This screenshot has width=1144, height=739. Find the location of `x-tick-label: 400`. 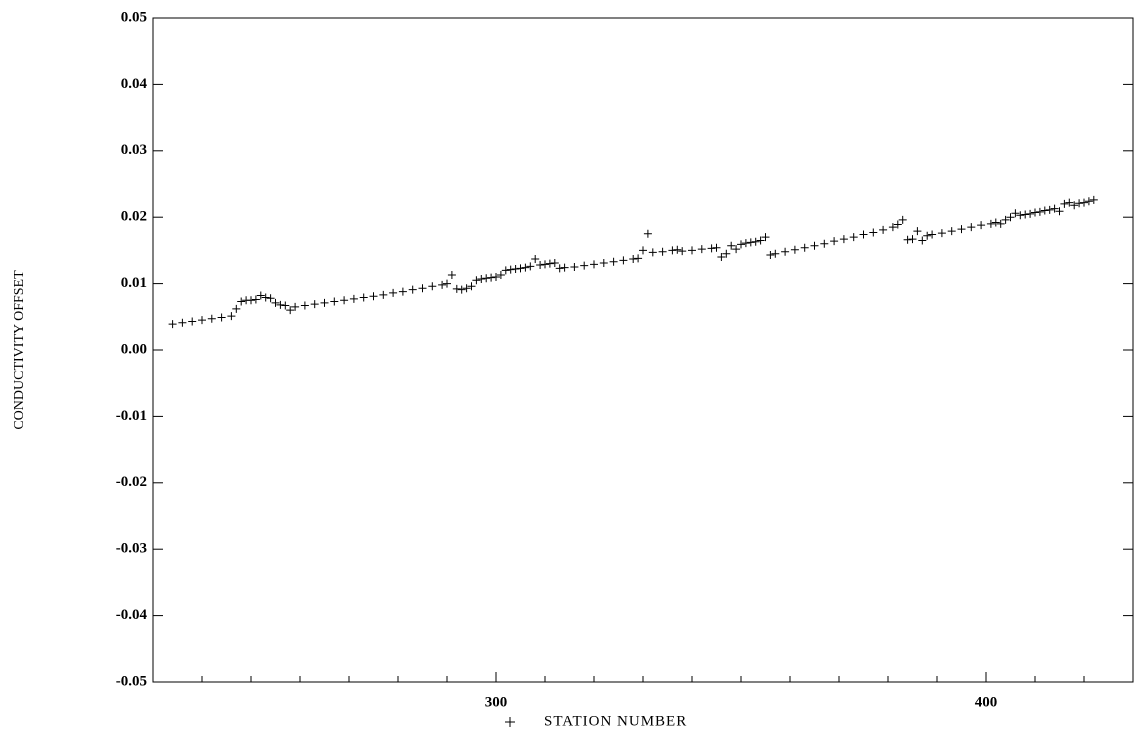

x-tick-label: 400 is located at coordinates (986, 702).